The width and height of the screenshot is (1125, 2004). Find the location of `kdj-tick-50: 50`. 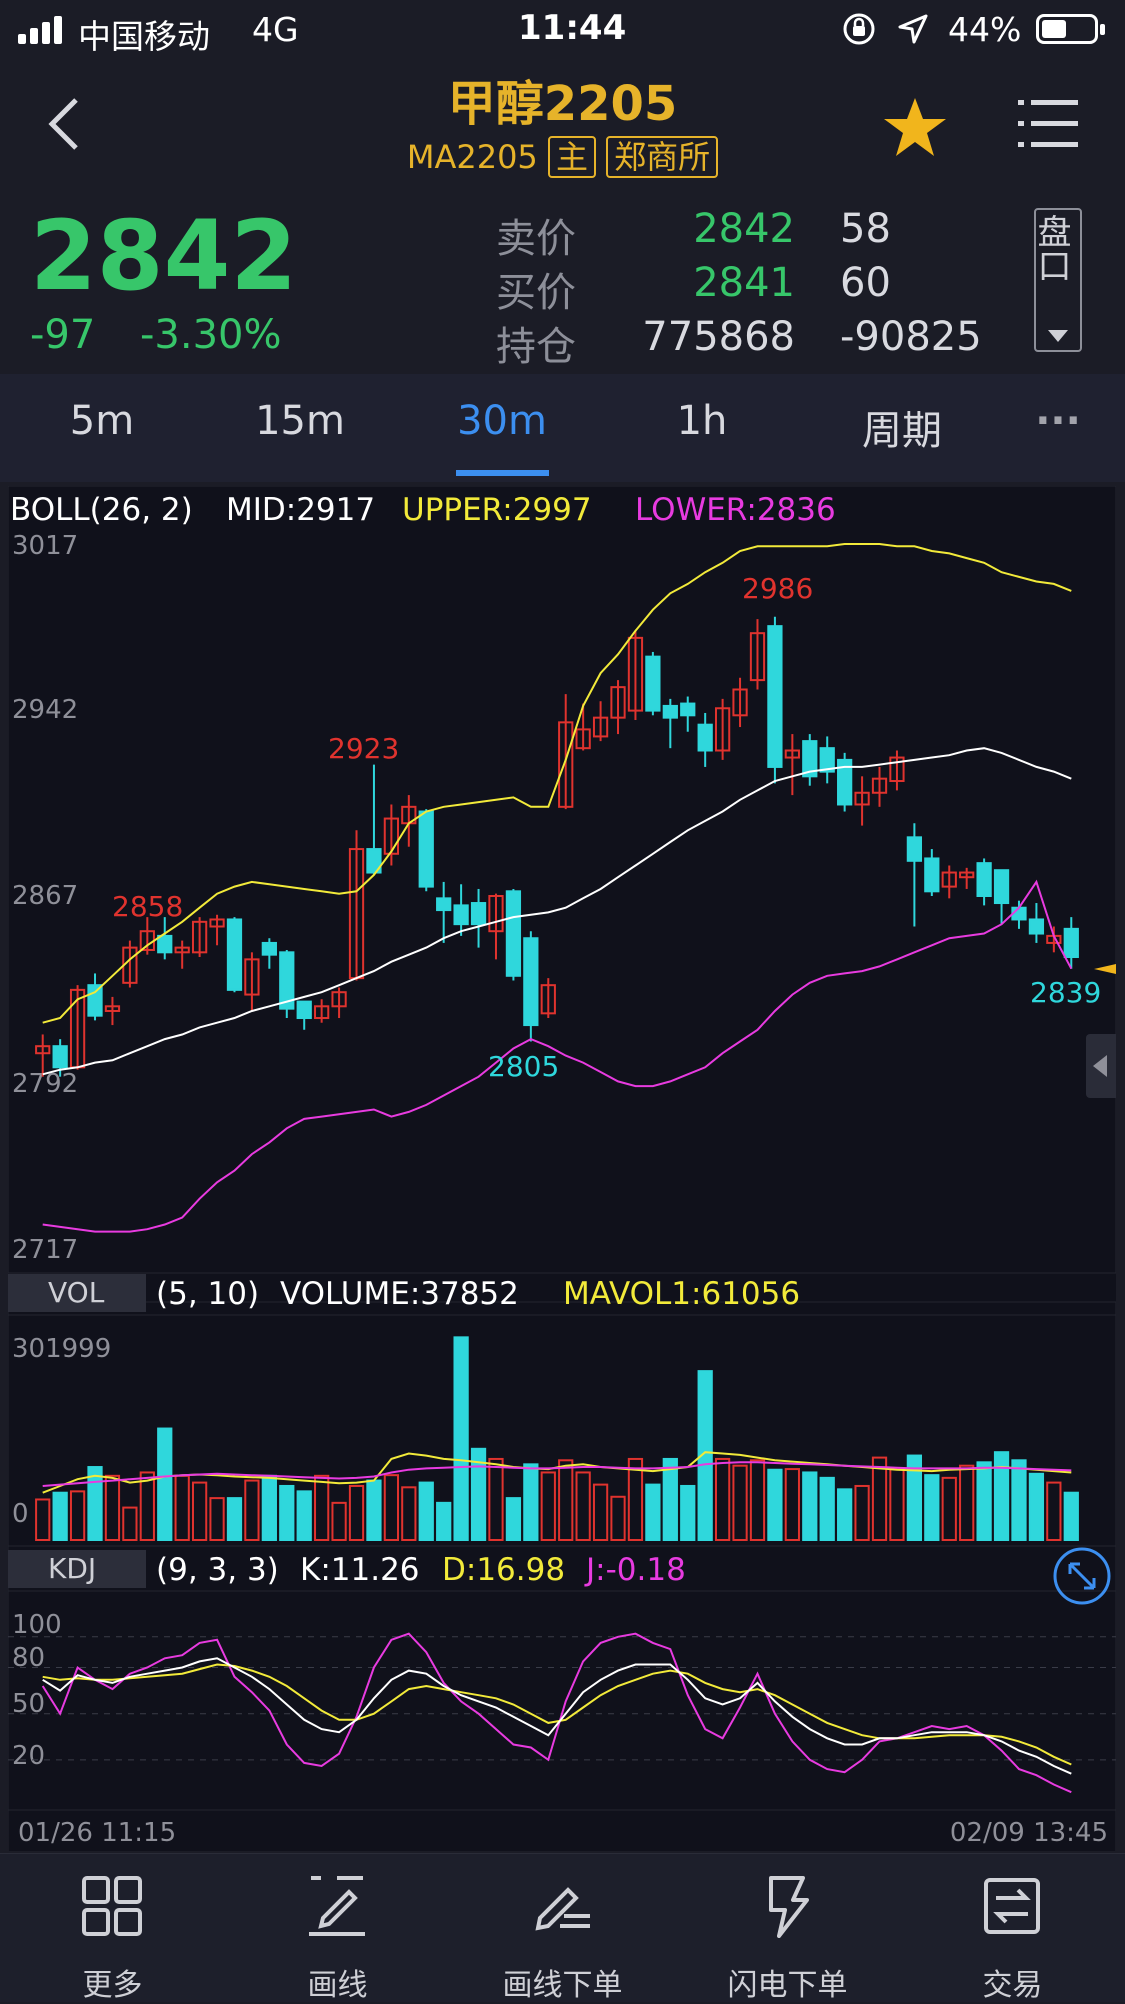

kdj-tick-50: 50 is located at coordinates (28, 1704).